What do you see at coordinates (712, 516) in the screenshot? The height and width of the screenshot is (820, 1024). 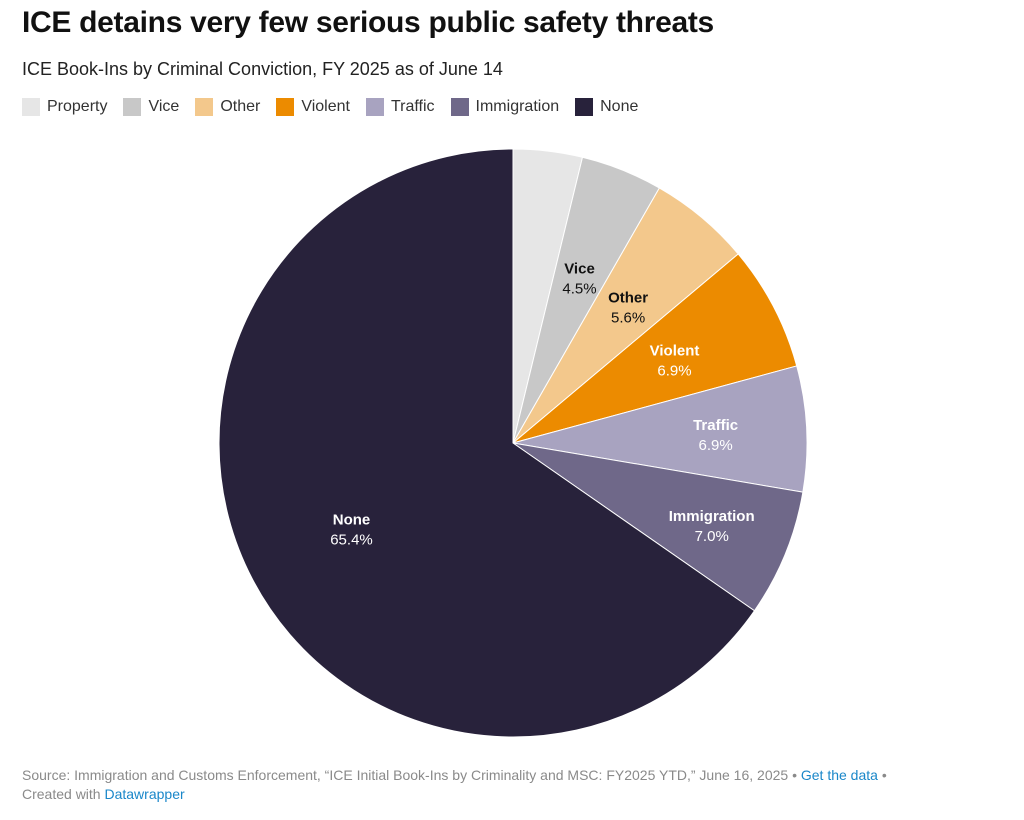 I see `slice-label-name-immigration: Immigration` at bounding box center [712, 516].